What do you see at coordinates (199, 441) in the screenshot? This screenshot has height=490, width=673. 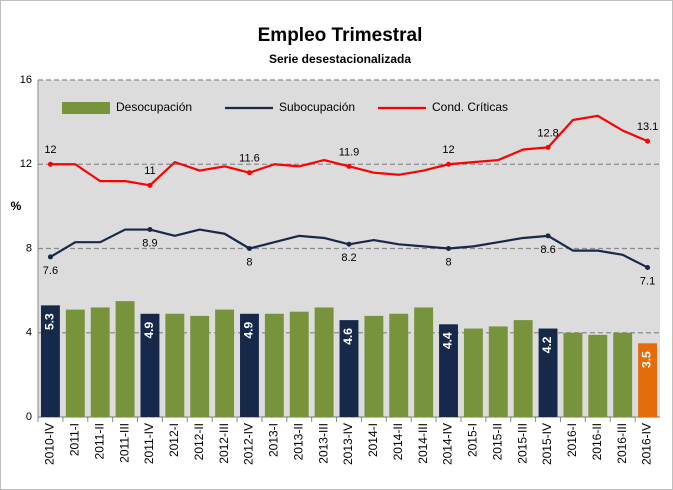 I see `x-tick-label: 2012-II` at bounding box center [199, 441].